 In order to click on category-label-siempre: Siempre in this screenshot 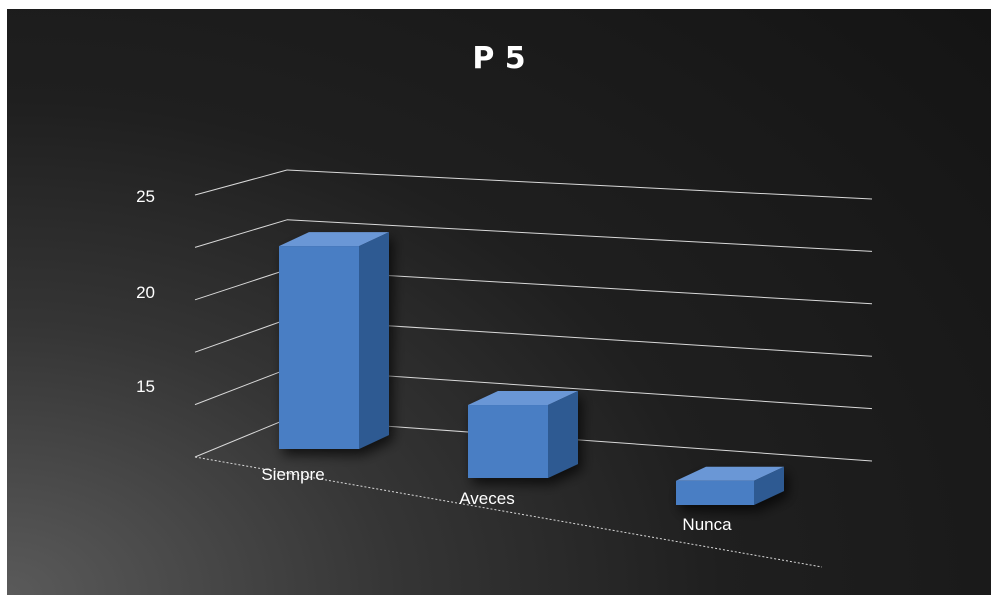, I will do `click(292, 474)`.